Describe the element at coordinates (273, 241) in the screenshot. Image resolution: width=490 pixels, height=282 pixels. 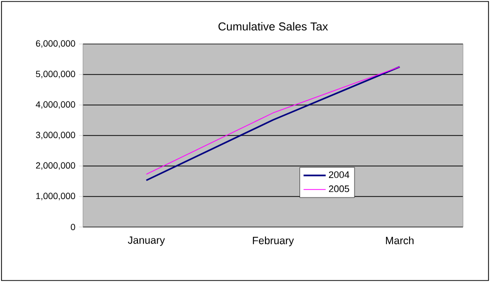
I see `x-tick-label: February` at that location.